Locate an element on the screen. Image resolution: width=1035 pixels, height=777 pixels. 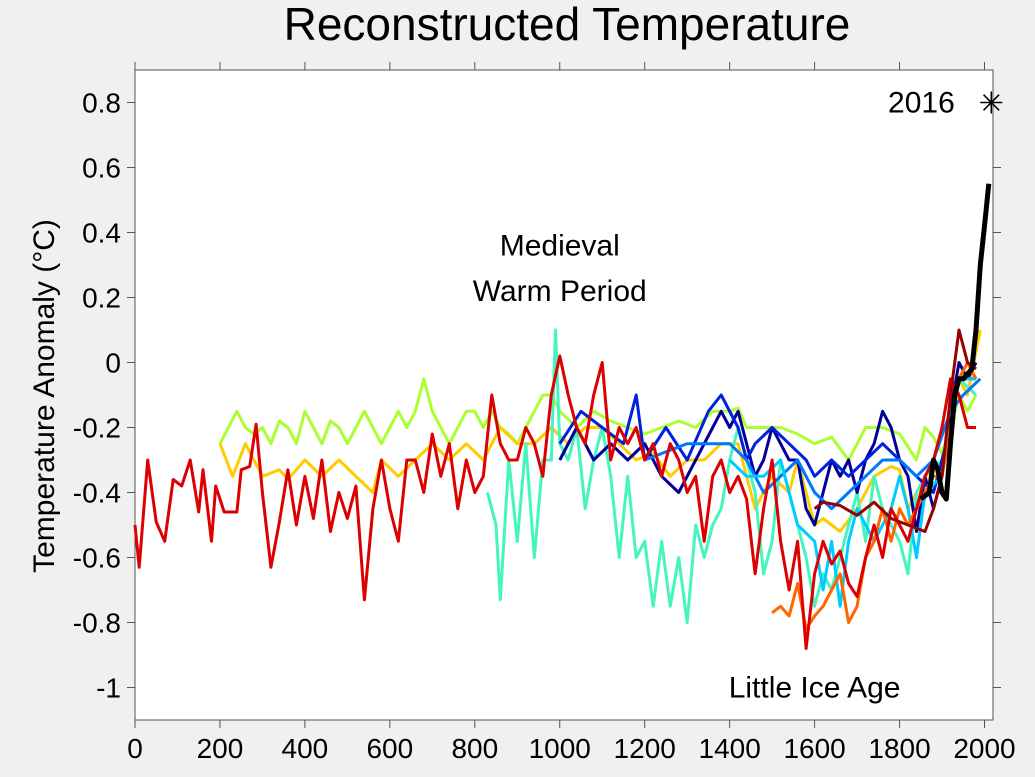
annotation-label: Medieval is located at coordinates (560, 246).